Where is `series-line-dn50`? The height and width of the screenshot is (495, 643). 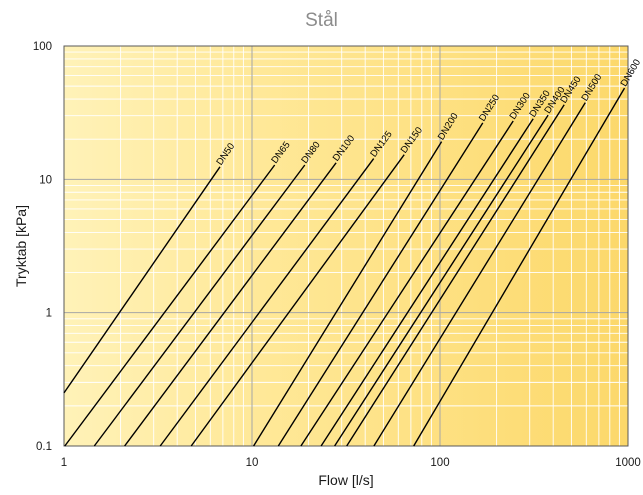
series-line-dn50 is located at coordinates (142, 280).